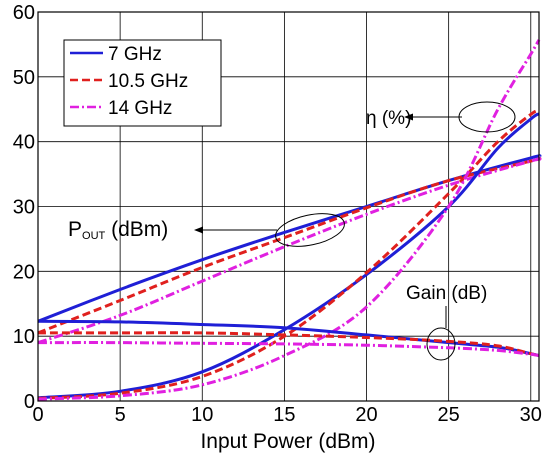 Image resolution: width=544 pixels, height=460 pixels. Describe the element at coordinates (24, 337) in the screenshot. I see `y-tick-label: 10` at that location.